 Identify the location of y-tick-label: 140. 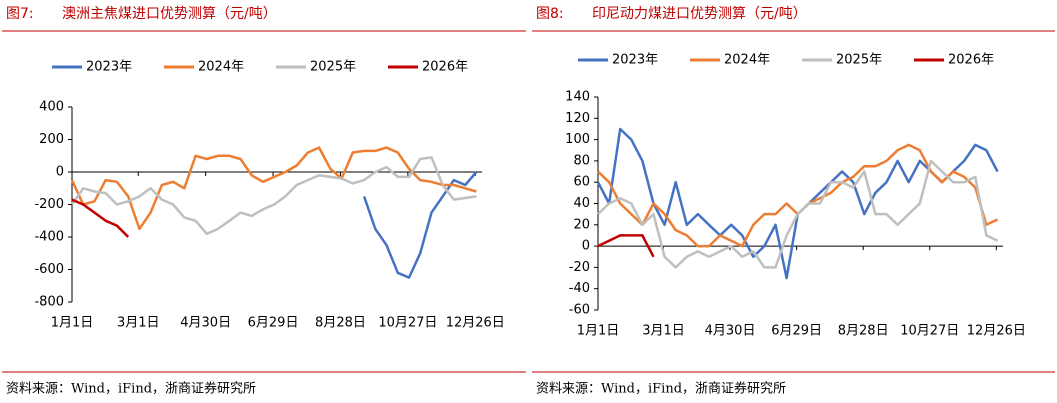
(577, 97).